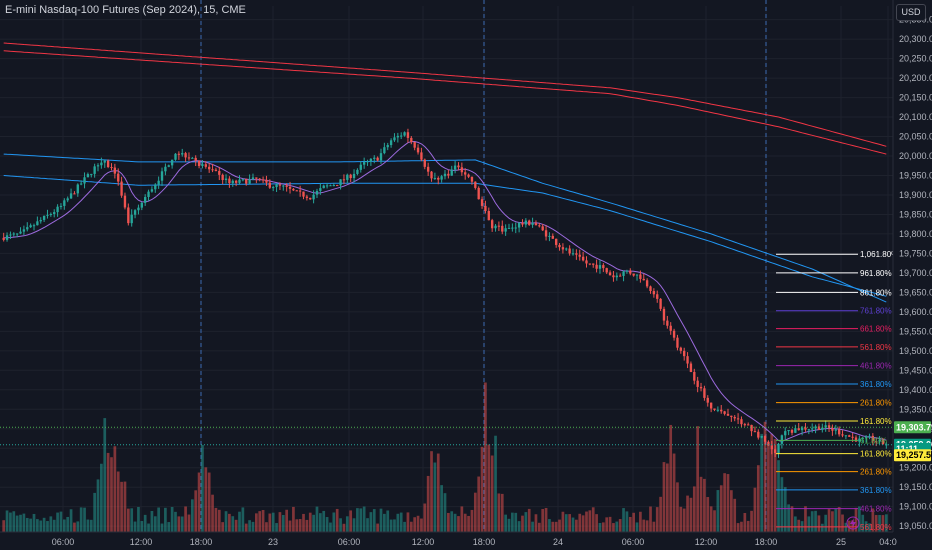 The width and height of the screenshot is (932, 550). What do you see at coordinates (914, 455) in the screenshot?
I see `price-tag-label: 19,257.50` at bounding box center [914, 455].